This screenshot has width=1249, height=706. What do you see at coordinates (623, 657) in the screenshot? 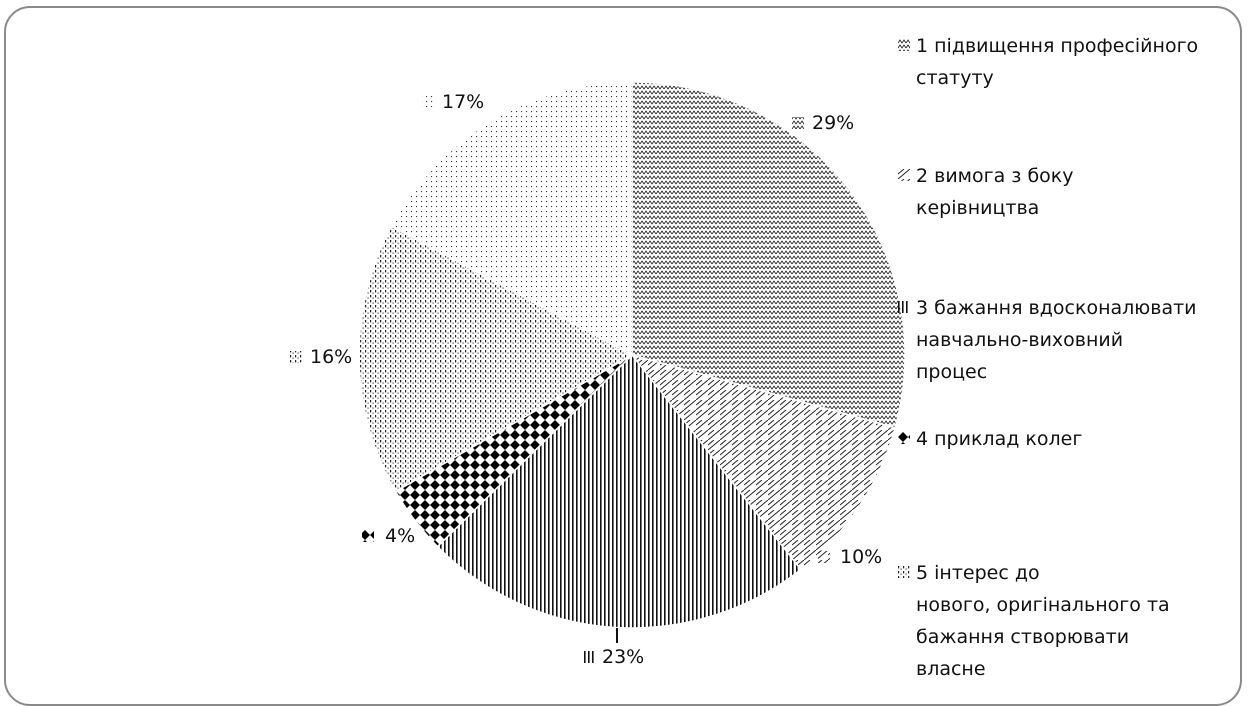
I see `slice-value-label-3: 23%` at bounding box center [623, 657].